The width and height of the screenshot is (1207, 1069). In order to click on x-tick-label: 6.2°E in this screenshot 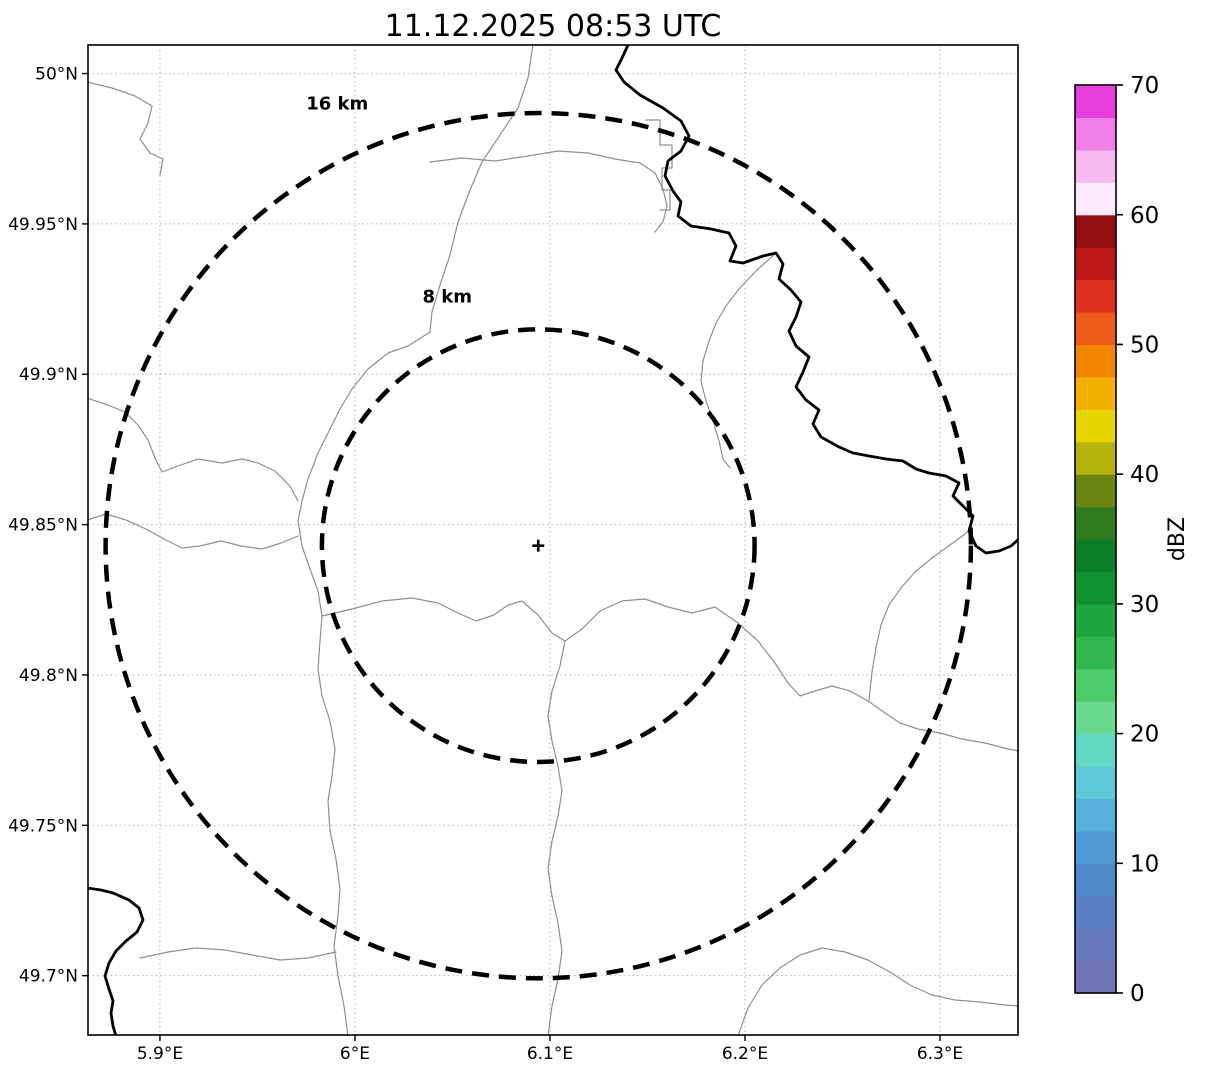, I will do `click(745, 1054)`.